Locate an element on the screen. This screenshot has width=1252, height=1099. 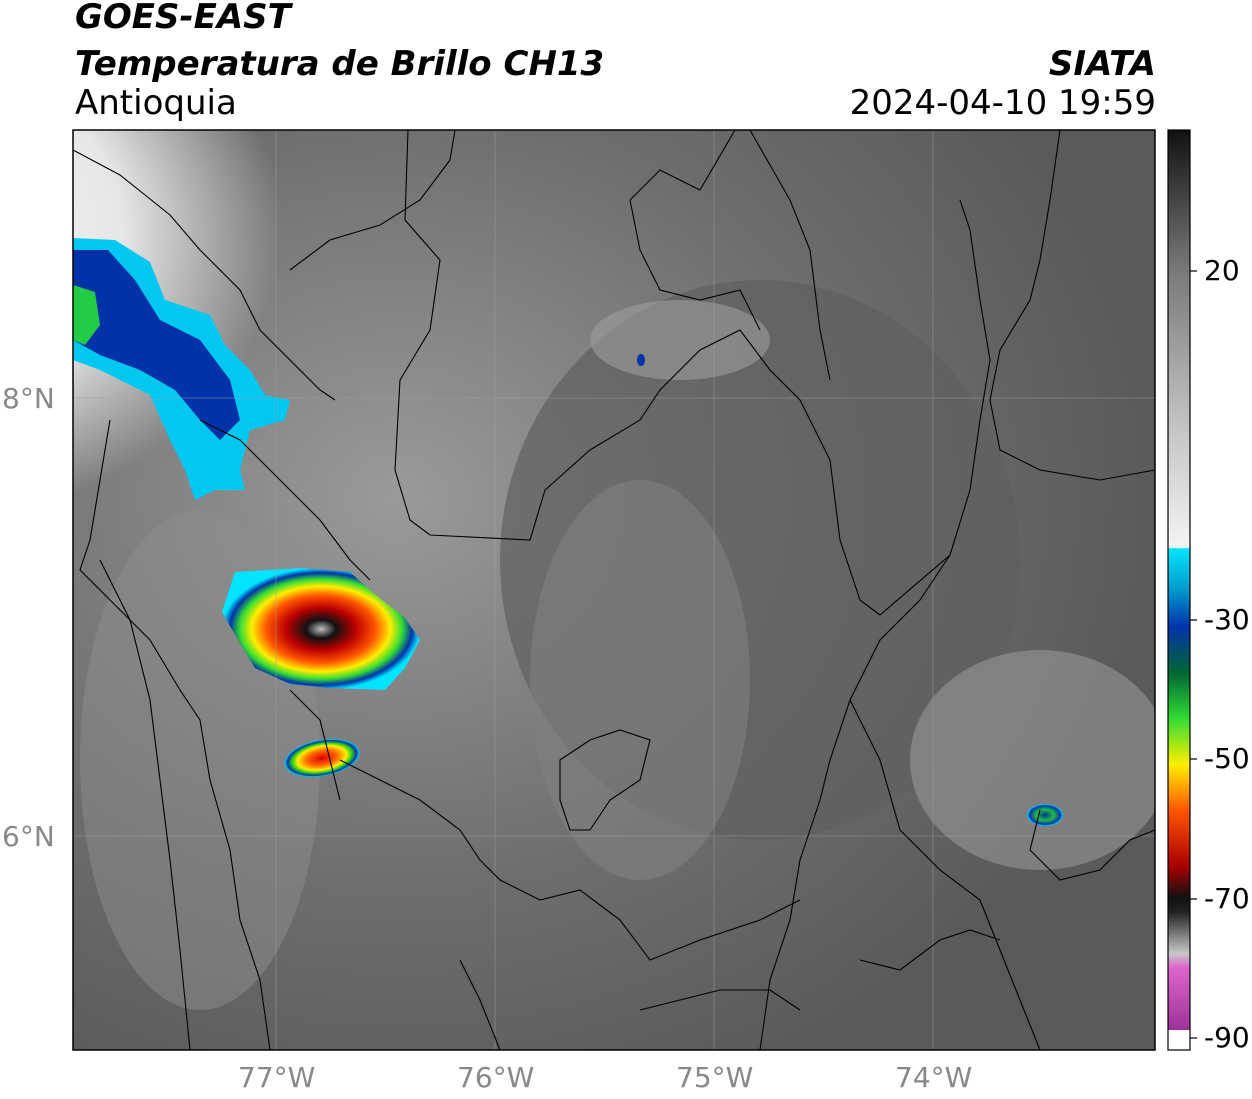
storm-cell-south is located at coordinates (322, 758).